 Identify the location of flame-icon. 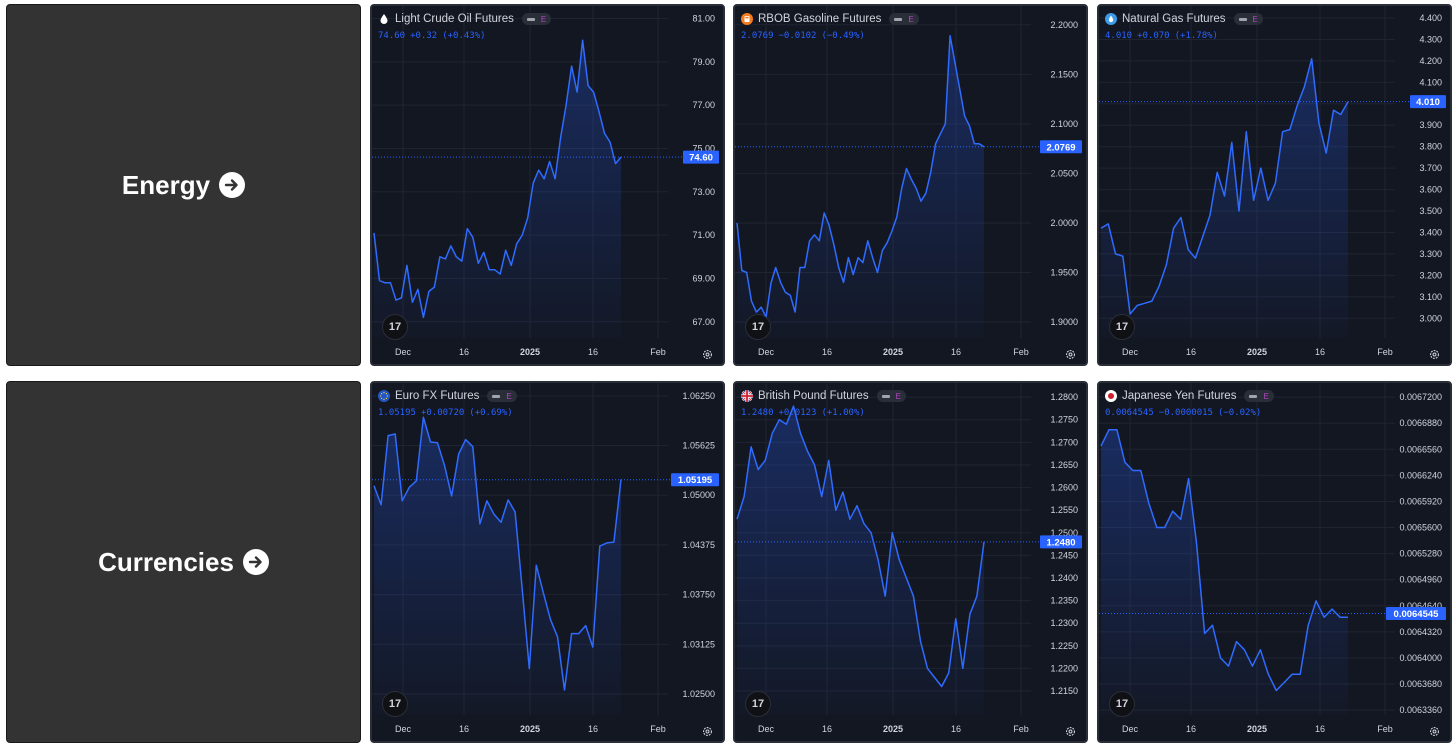
(1111, 19).